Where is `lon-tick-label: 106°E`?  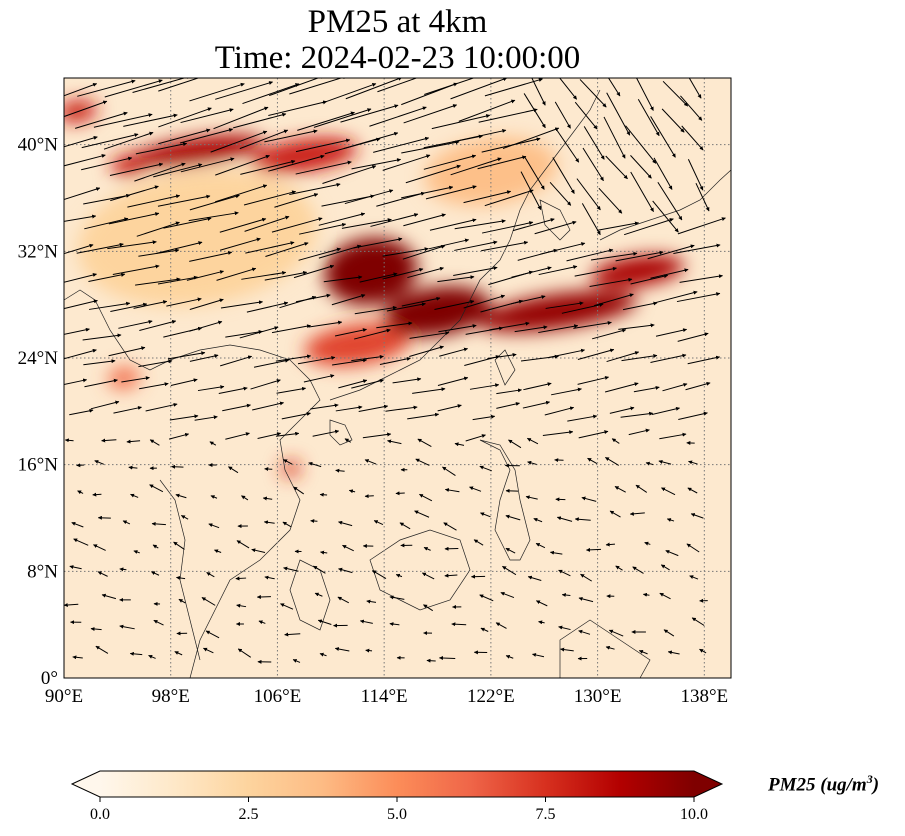 lon-tick-label: 106°E is located at coordinates (278, 696).